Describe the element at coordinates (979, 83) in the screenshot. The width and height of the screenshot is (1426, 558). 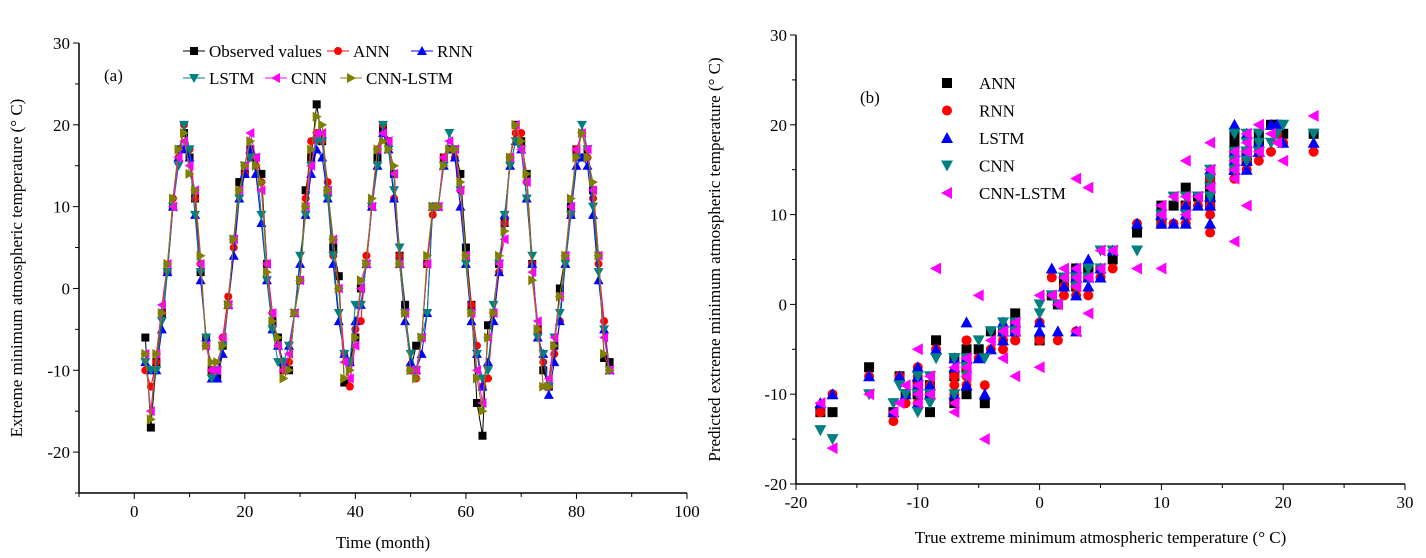
I see `legend-item: ANN` at that location.